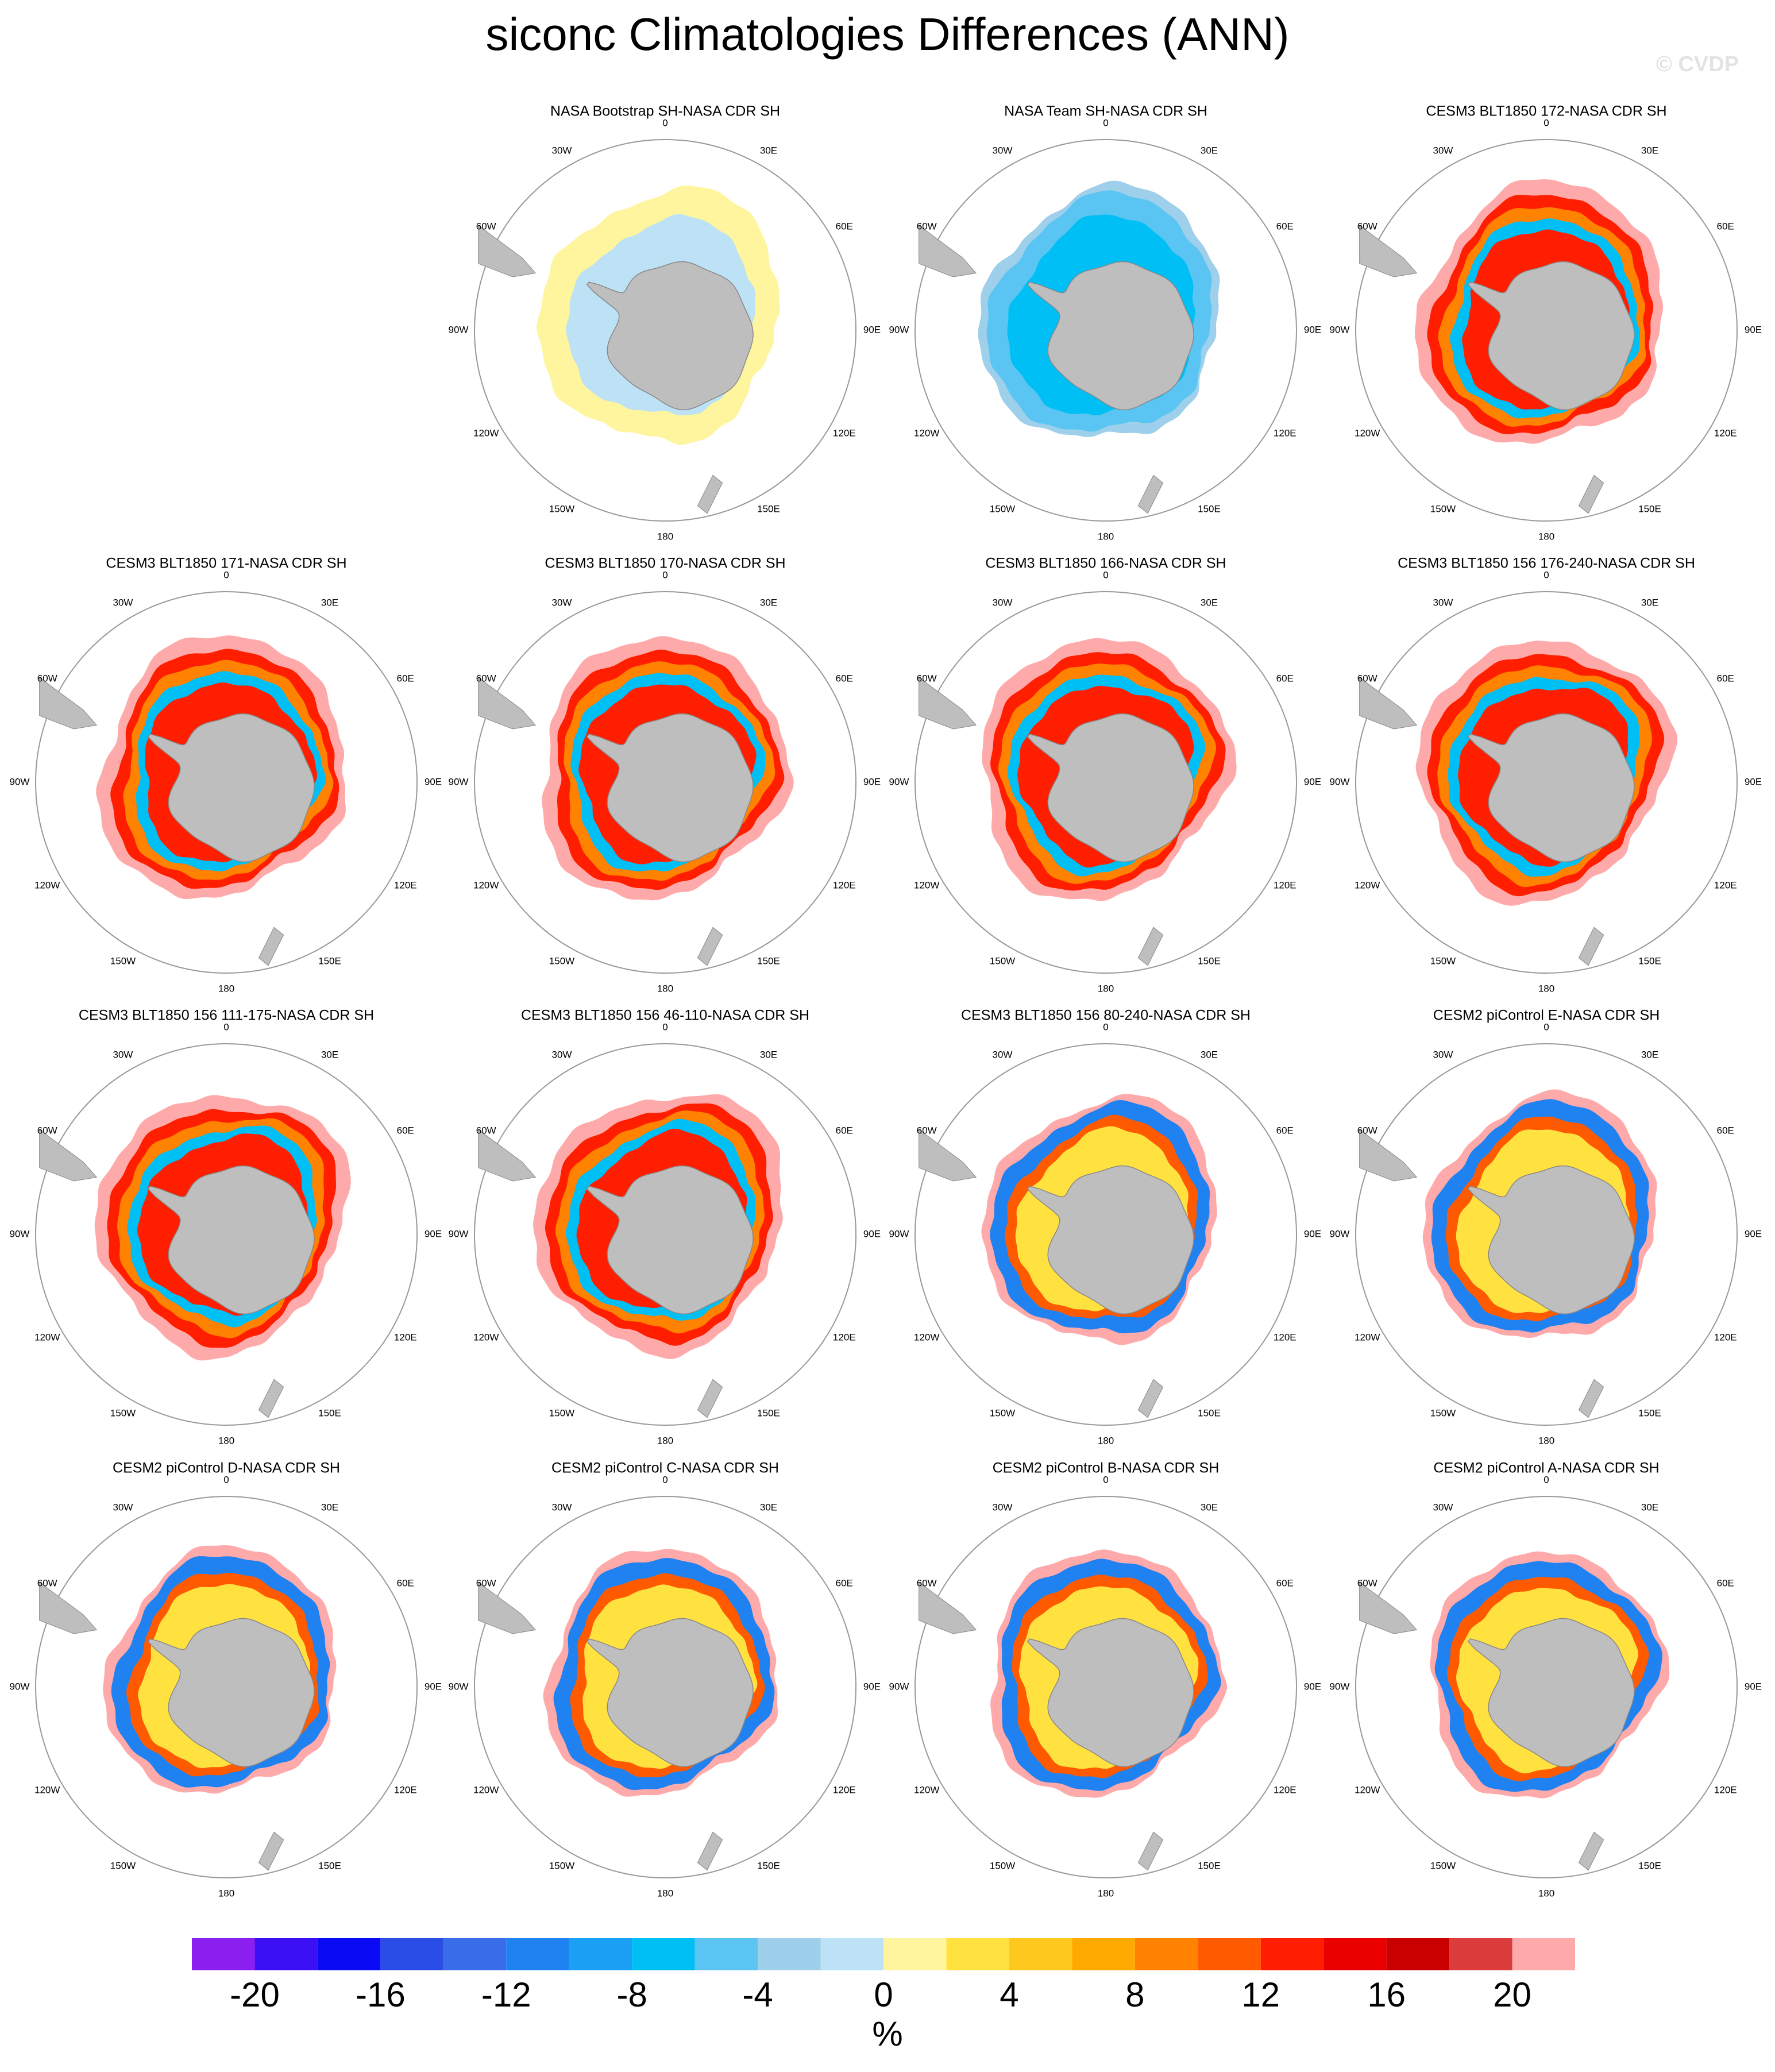 This screenshot has height=2072, width=1775. Describe the element at coordinates (1209, 508) in the screenshot. I see `longitude-label: 150E` at that location.